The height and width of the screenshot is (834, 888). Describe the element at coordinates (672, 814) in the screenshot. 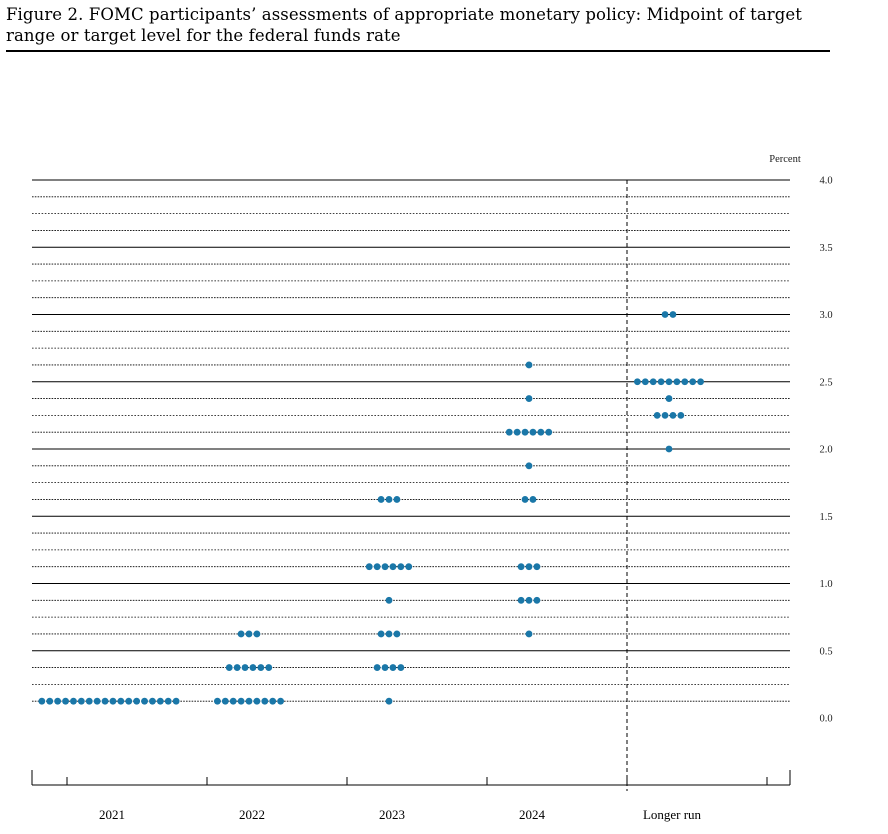

I see `category-label: Longer run` at that location.